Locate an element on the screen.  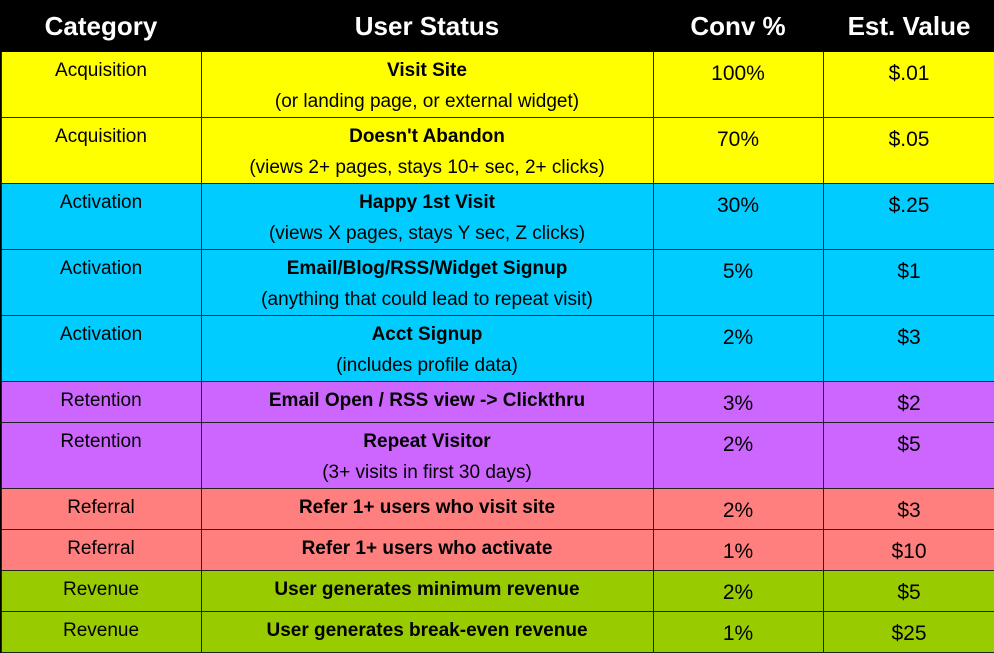
status-title: User generates break-even revenue is located at coordinates (427, 630).